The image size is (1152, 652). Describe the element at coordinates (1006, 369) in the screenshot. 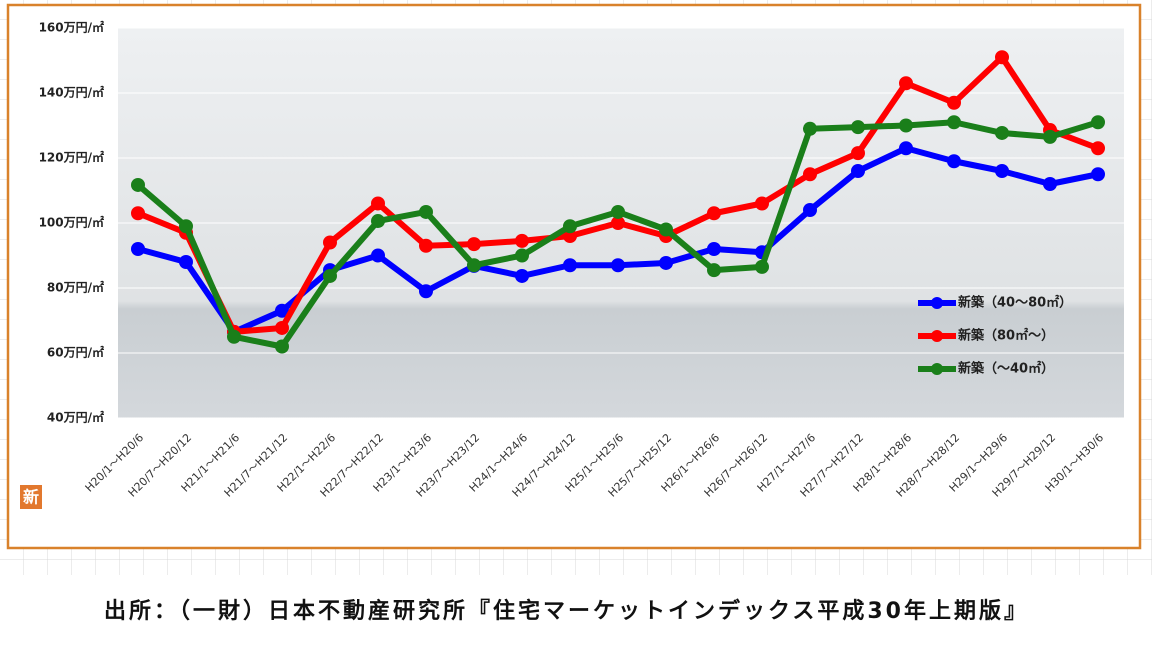

I see `legend-label: 新築（～40㎡）` at that location.